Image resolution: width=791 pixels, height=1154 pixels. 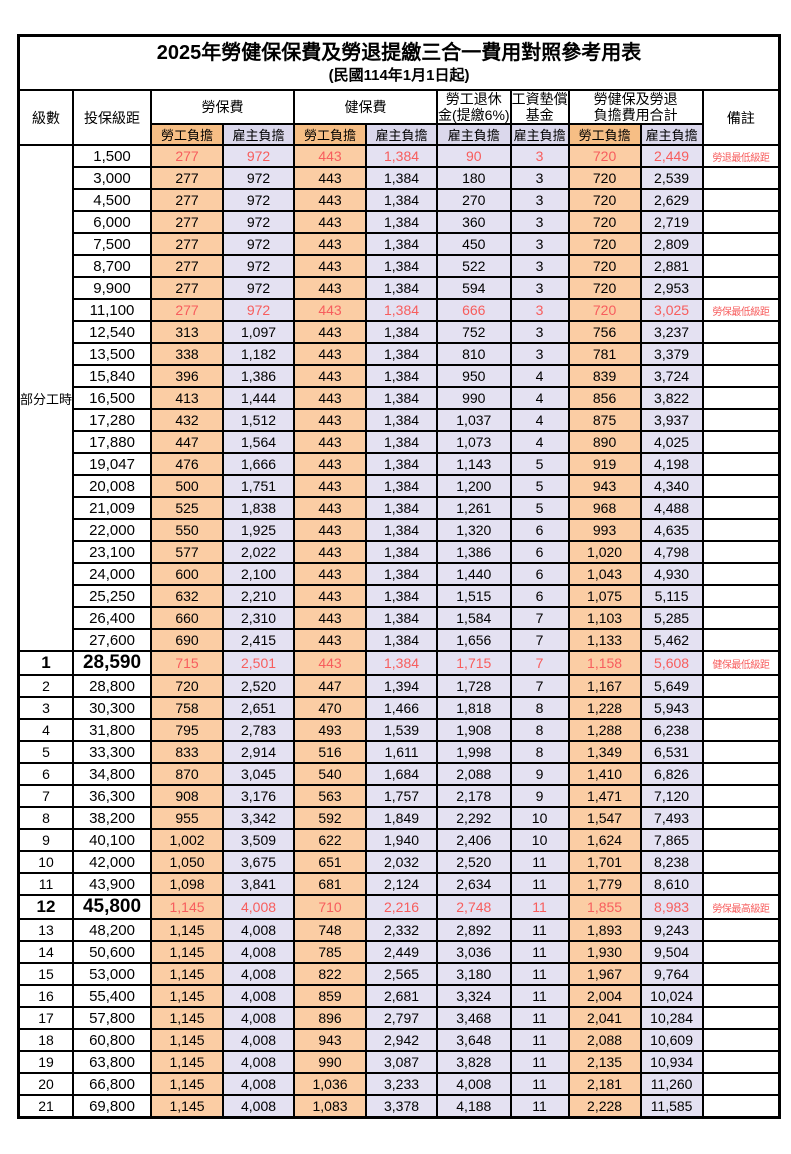 I want to click on cell-total-worker: 1,930, so click(x=604, y=952).